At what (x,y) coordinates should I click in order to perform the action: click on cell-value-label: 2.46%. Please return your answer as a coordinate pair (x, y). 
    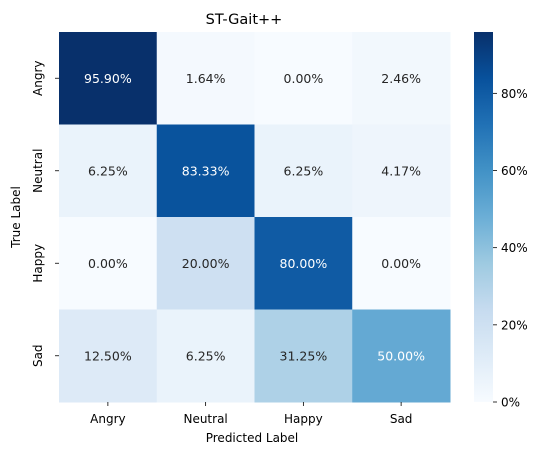
    Looking at the image, I should click on (401, 78).